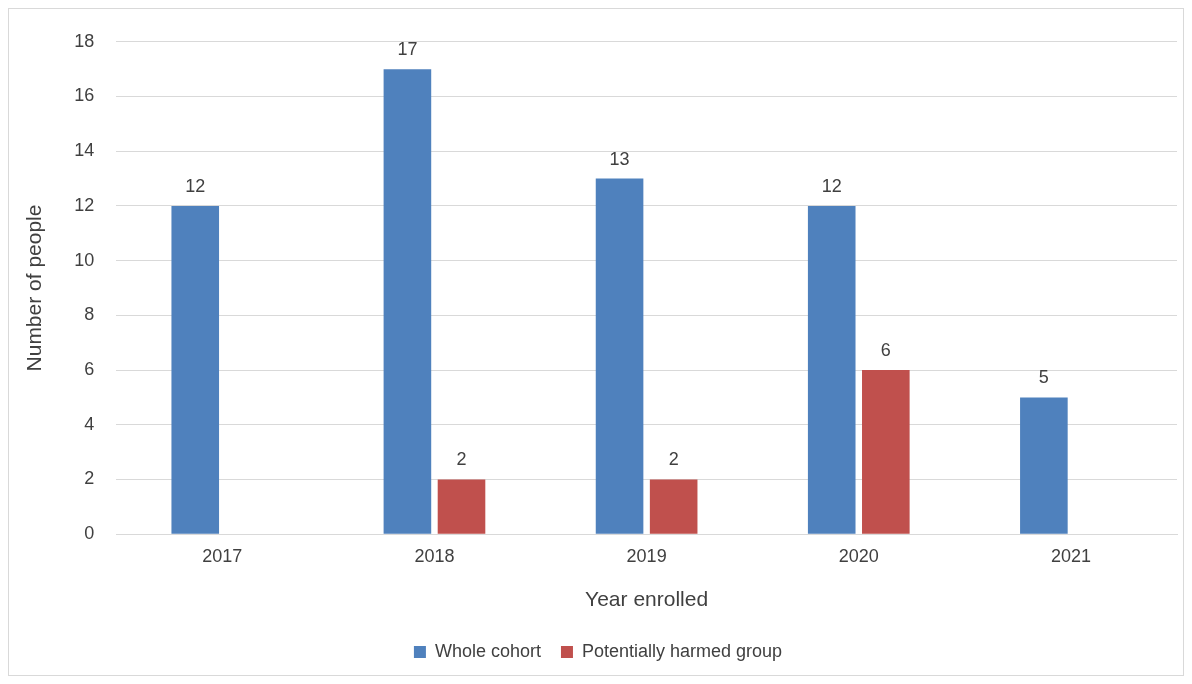 This screenshot has height=684, width=1192. Describe the element at coordinates (89, 533) in the screenshot. I see `y-tick-label: 0` at that location.